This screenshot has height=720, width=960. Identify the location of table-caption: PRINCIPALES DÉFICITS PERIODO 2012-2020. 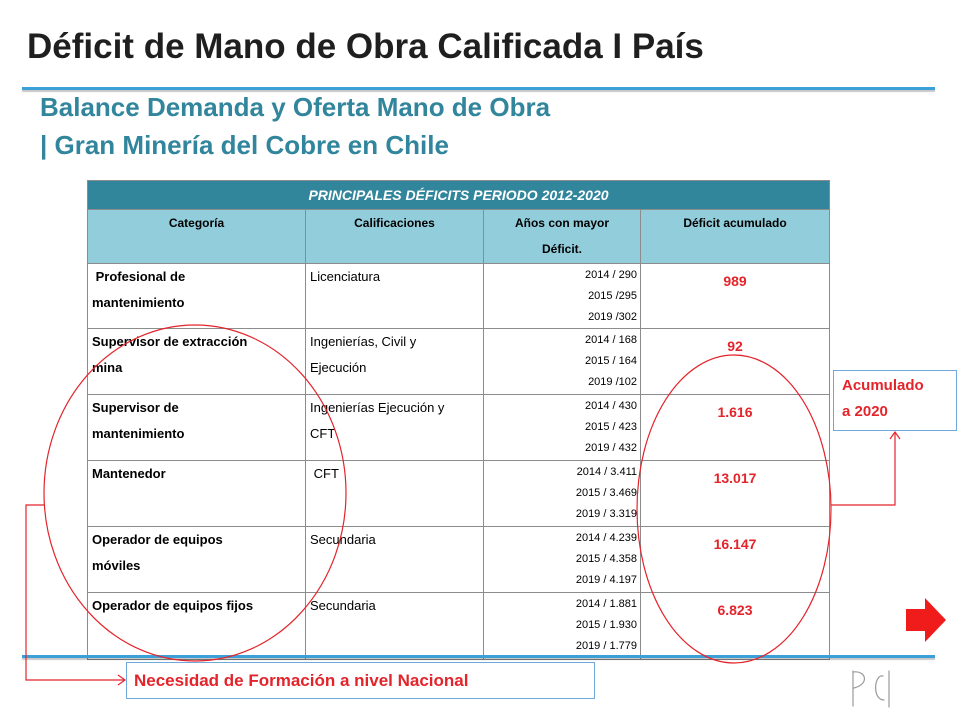
(458, 195).